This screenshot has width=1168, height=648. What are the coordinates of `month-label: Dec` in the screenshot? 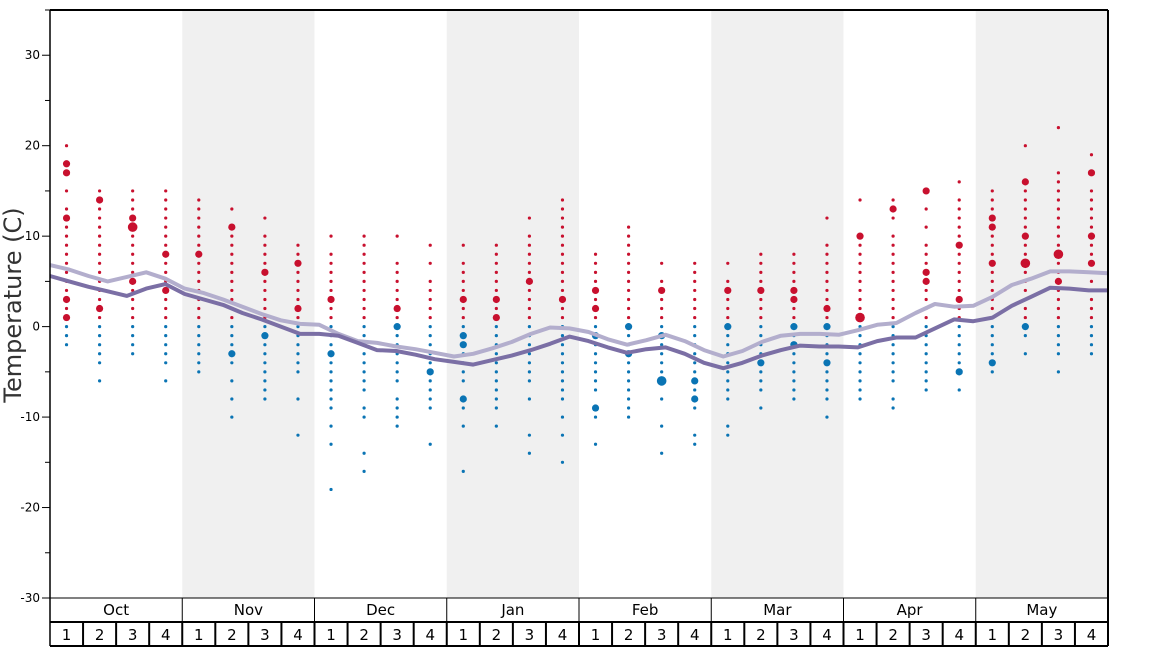 It's located at (380, 610).